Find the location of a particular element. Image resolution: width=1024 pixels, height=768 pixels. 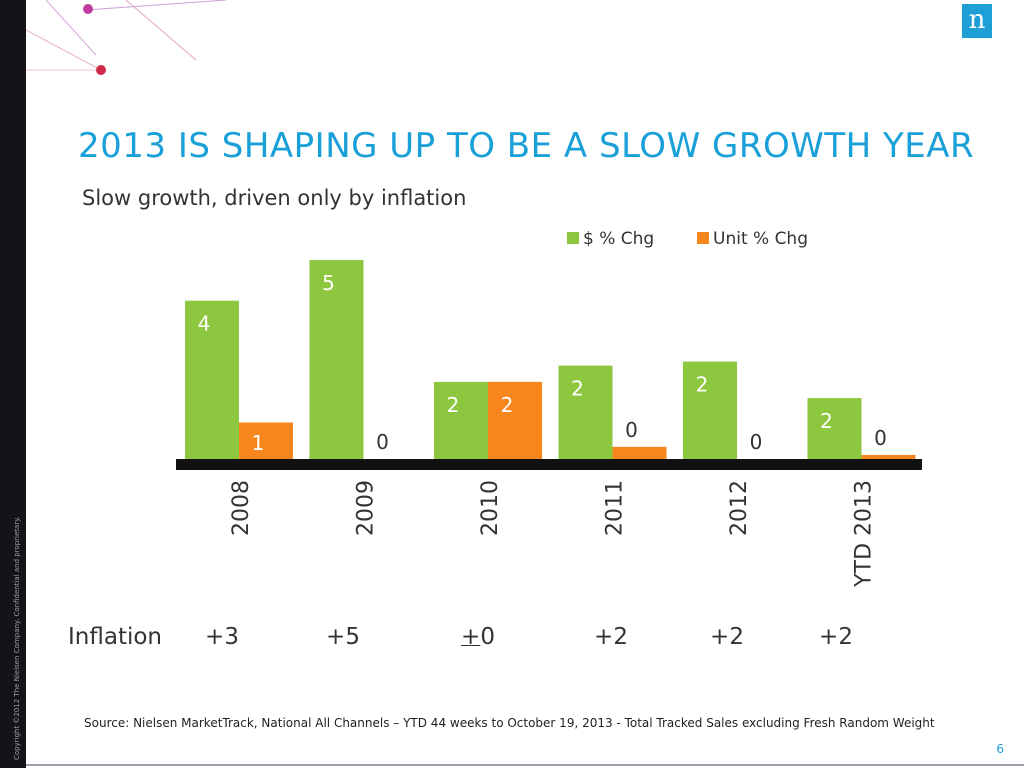

nielsen-logo: n is located at coordinates (977, 21).